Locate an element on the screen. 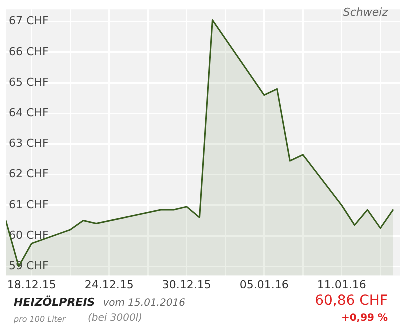 The width and height of the screenshot is (400, 333). x-tick-label: 11.01.16 is located at coordinates (341, 285).